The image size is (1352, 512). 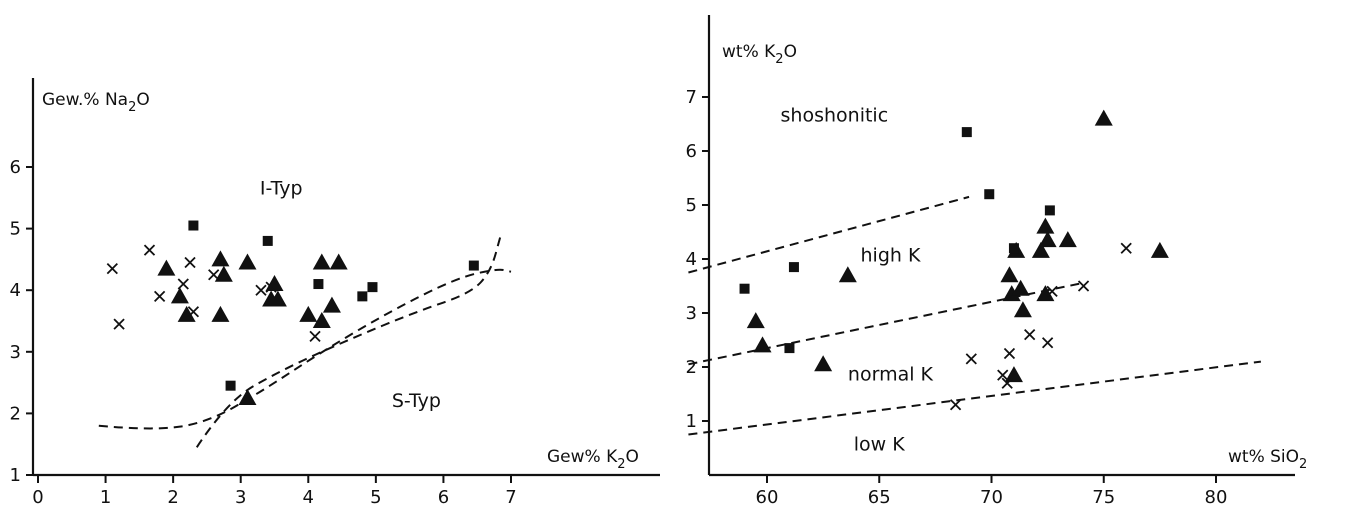 What do you see at coordinates (767, 497) in the screenshot?
I see `x-tick-label: 60` at bounding box center [767, 497].